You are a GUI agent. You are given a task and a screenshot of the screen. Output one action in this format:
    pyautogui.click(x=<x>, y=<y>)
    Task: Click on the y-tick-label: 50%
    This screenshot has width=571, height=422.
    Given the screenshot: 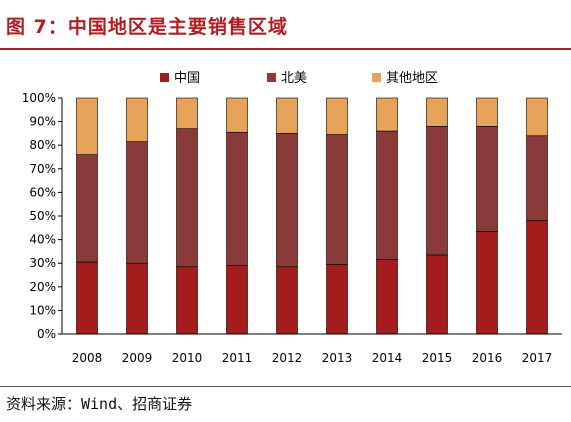 What is the action you would take?
    pyautogui.click(x=42, y=216)
    